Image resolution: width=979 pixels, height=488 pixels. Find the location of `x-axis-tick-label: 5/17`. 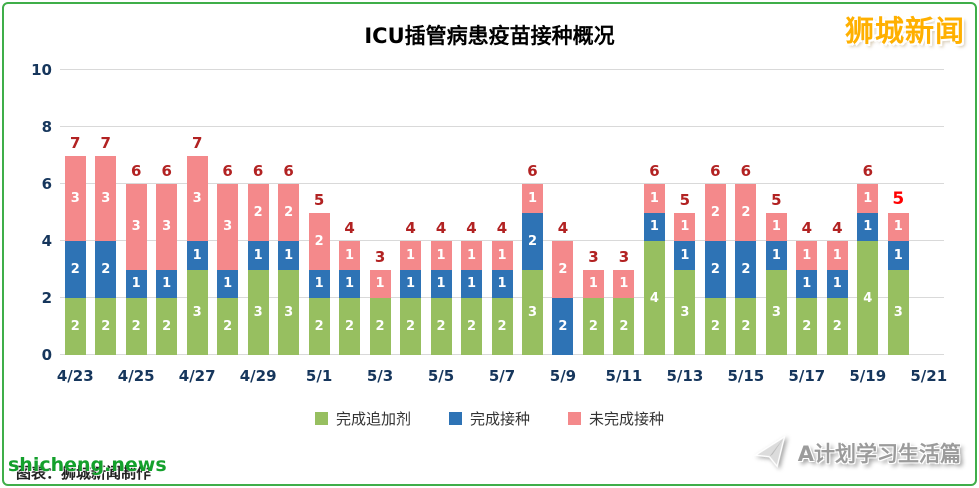

x-axis-tick-label: 5/17 is located at coordinates (807, 376).